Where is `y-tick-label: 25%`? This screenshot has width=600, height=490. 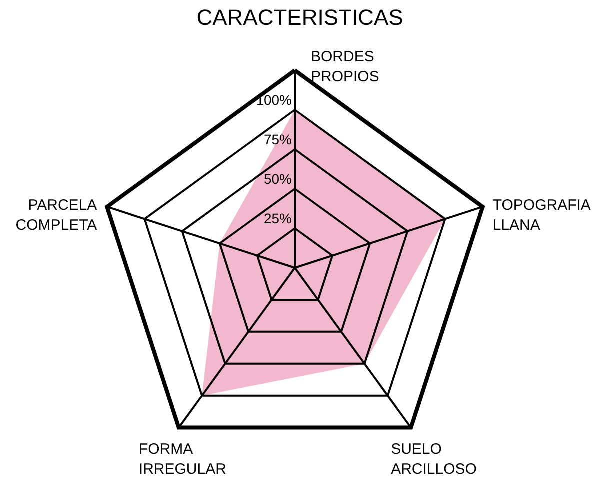 y-tick-label: 25% is located at coordinates (278, 218).